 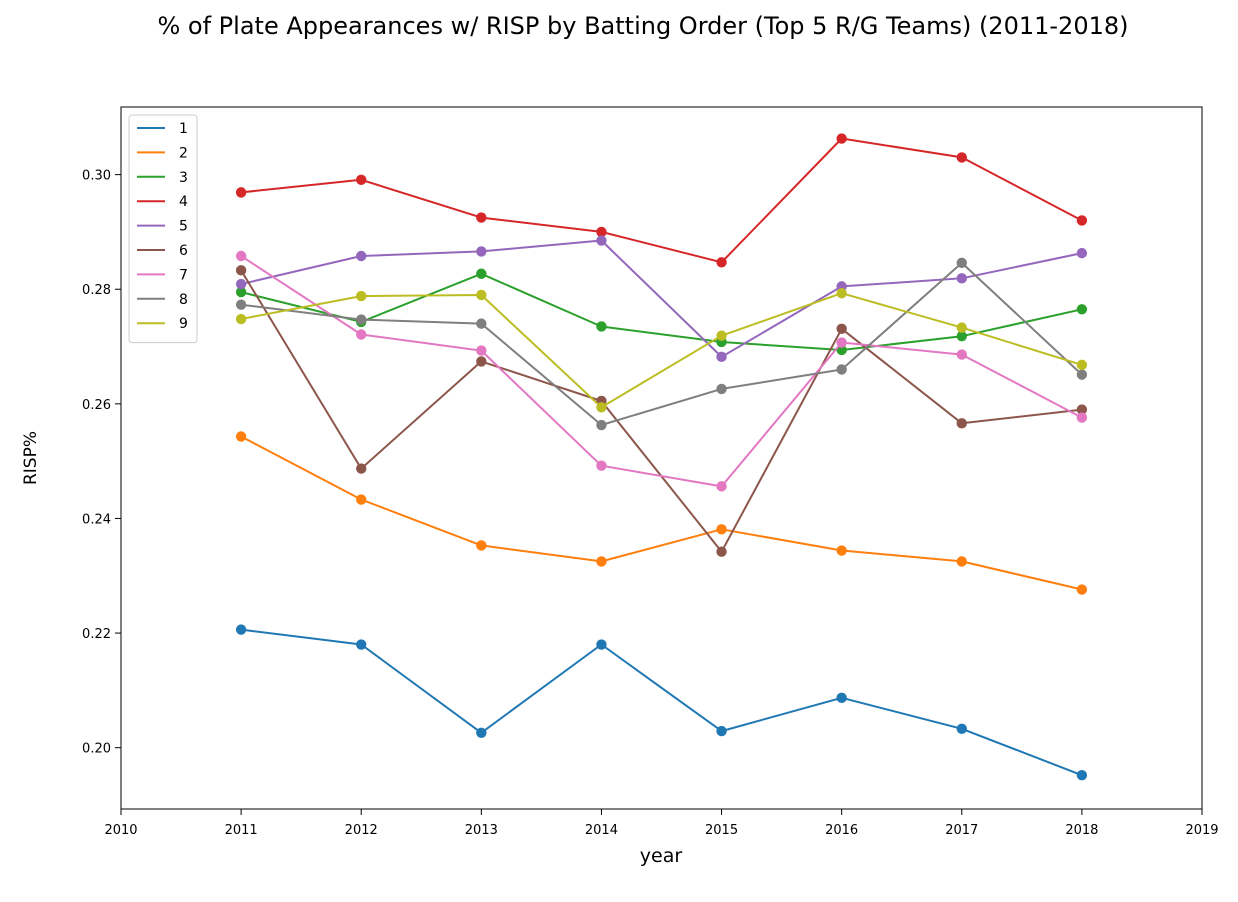 I want to click on legend-label-8: 8, so click(x=183, y=300).